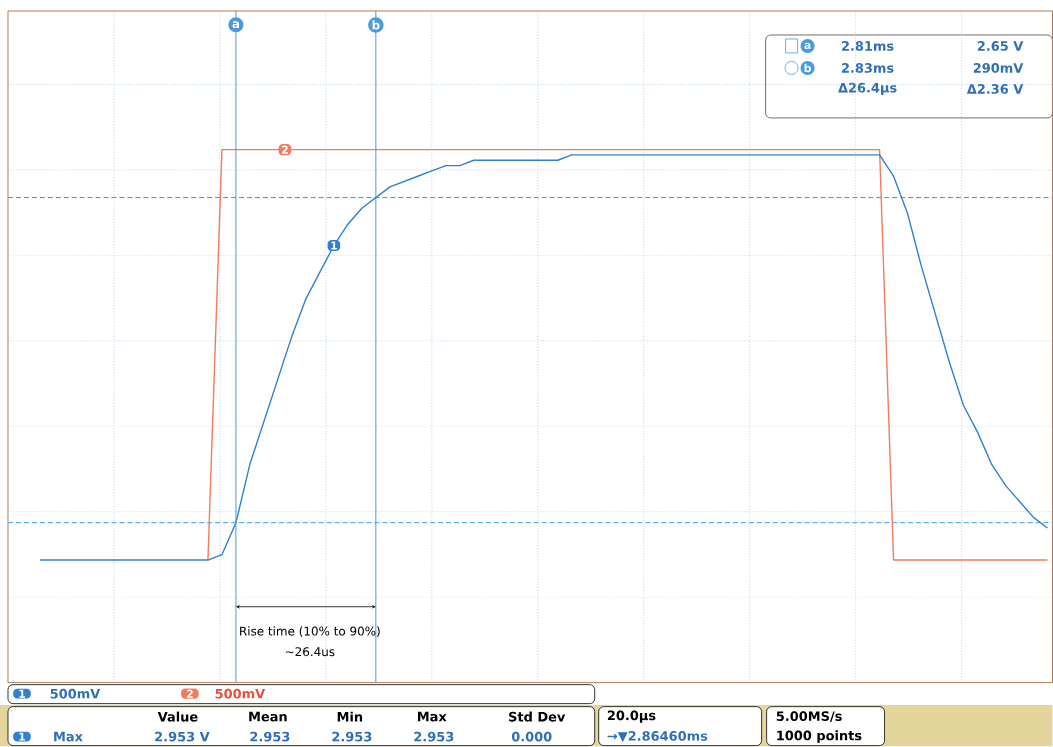  I want to click on text: Δ2.36 V, so click(995, 89).